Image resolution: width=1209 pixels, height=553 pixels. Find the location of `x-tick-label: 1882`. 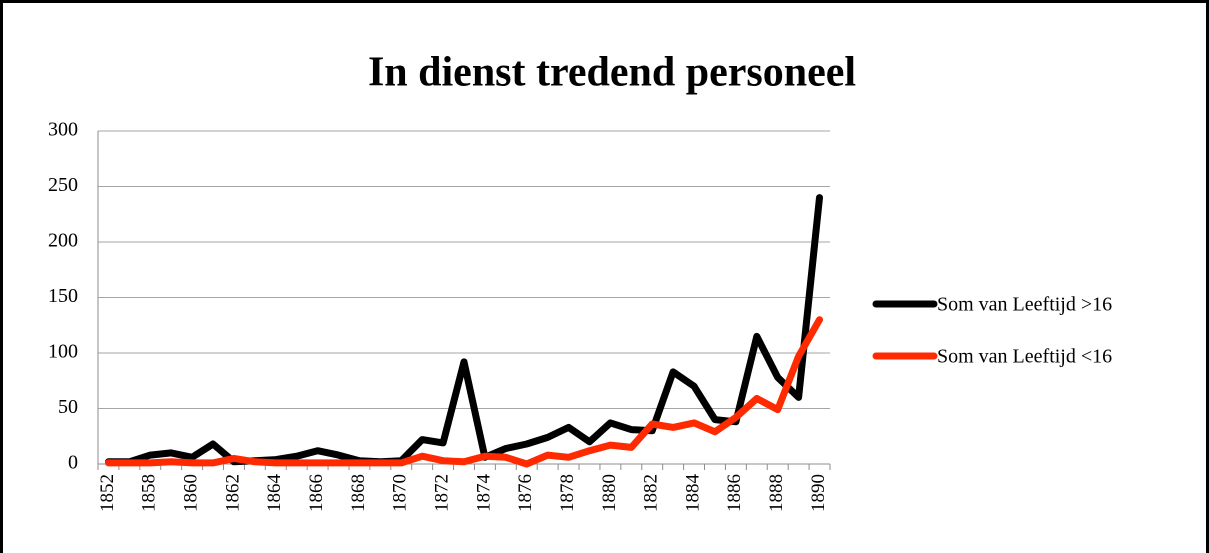

x-tick-label: 1882 is located at coordinates (651, 493).